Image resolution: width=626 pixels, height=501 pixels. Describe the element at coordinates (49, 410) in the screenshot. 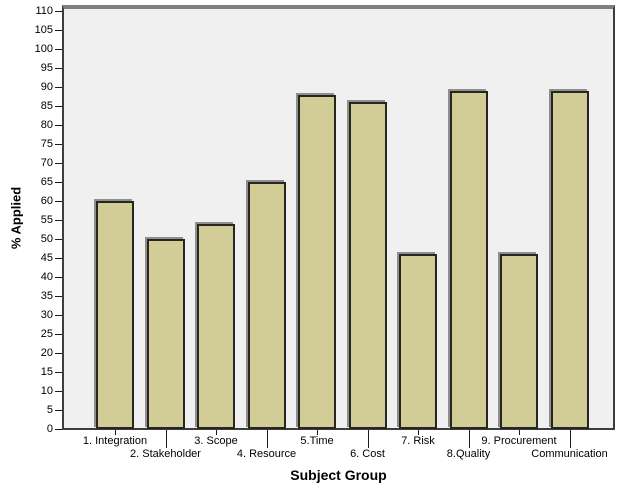

I see `y-tick-label: 5` at that location.